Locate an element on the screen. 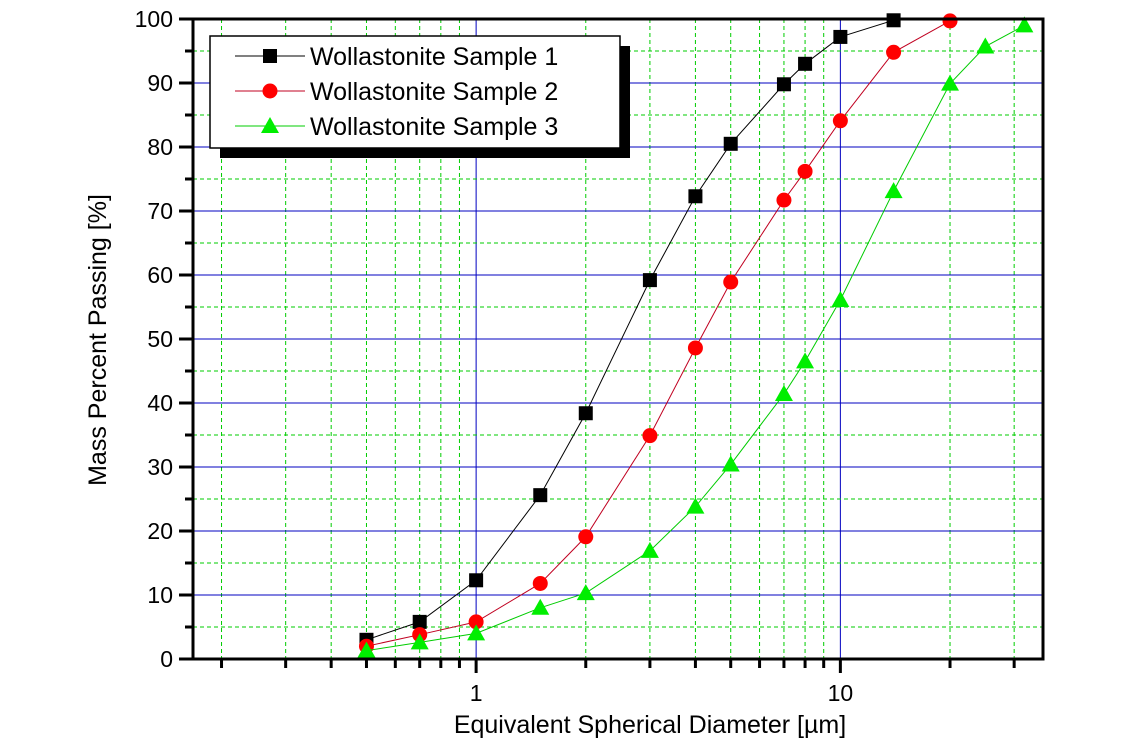  y-tick-label: 90 is located at coordinates (160, 83).